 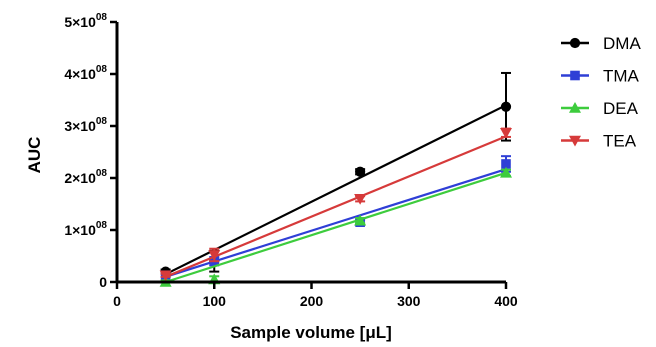 I want to click on y-tick-label-mantissa: 4×10, so click(x=80, y=74).